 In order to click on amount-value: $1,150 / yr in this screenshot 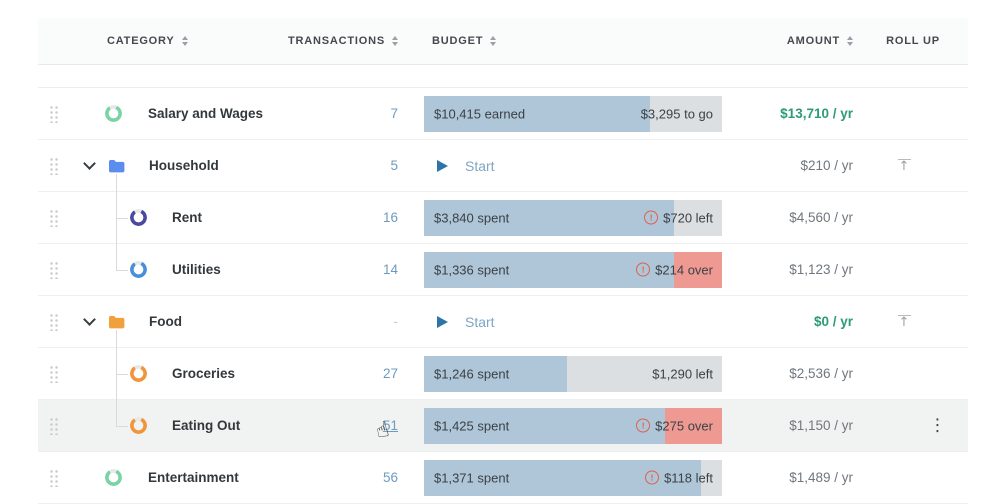, I will do `click(821, 425)`.